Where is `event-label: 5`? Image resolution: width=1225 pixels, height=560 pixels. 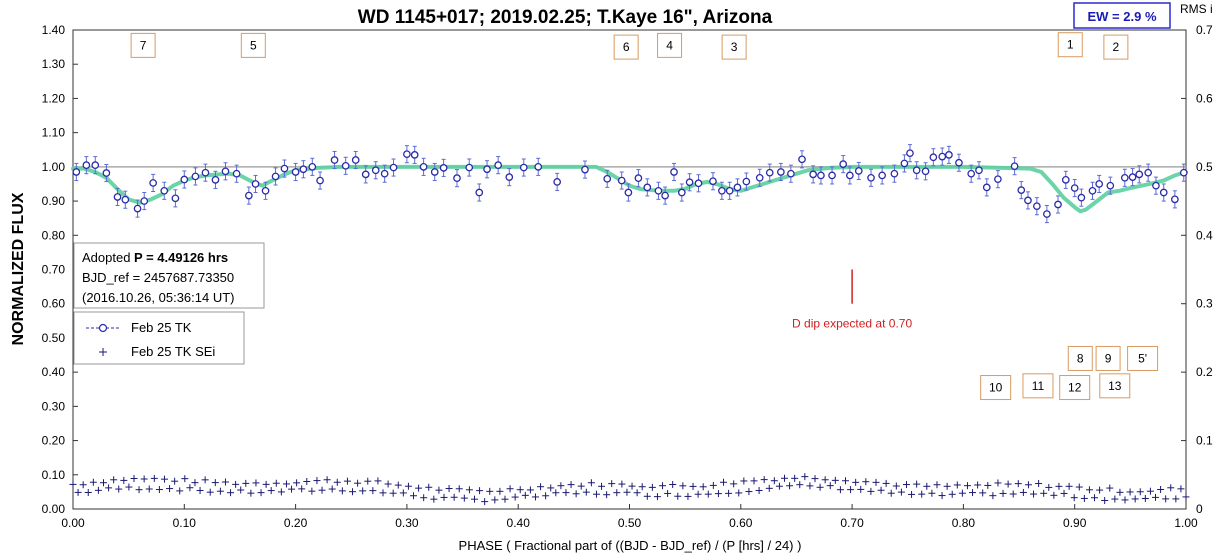 event-label: 5 is located at coordinates (253, 45).